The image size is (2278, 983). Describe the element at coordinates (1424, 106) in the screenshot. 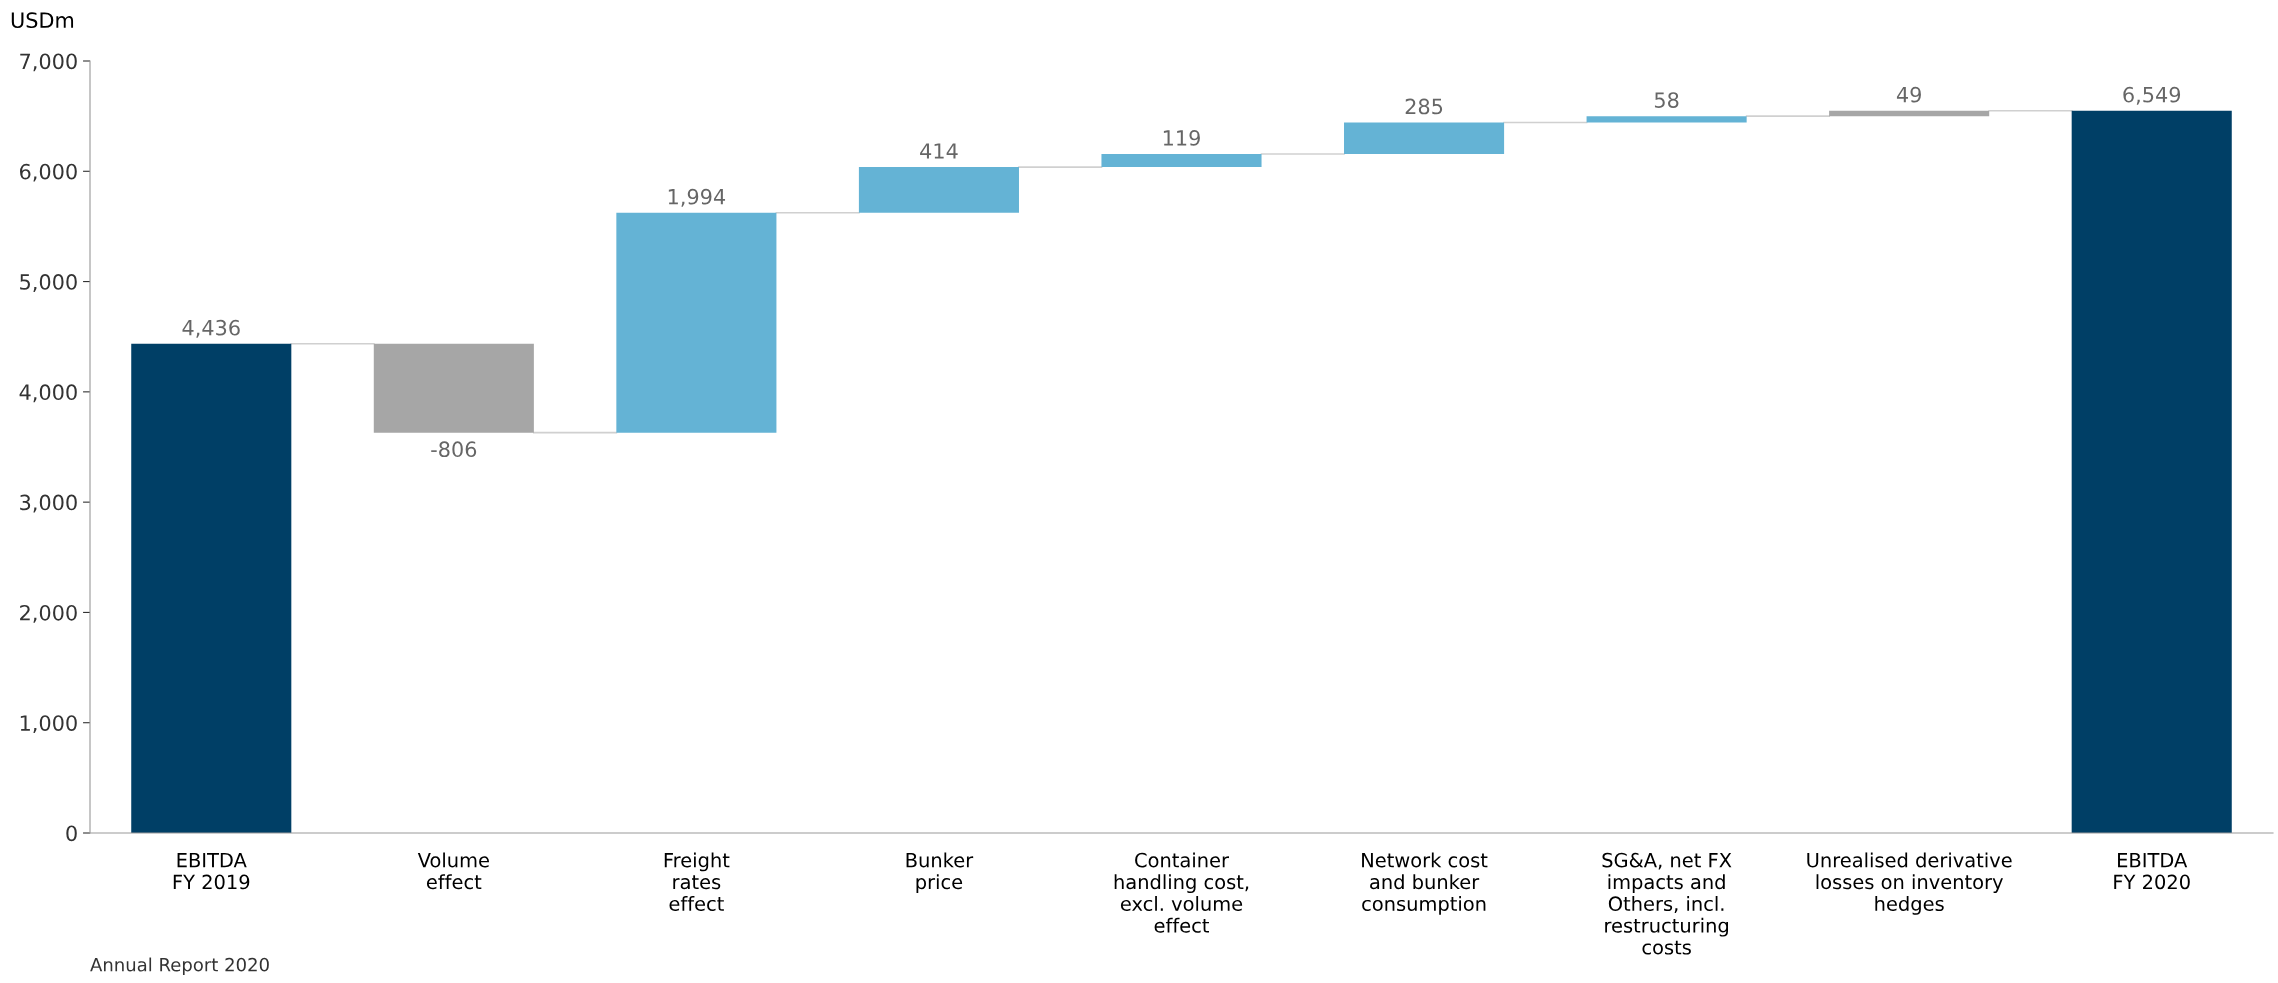

I see `data-label: 285` at that location.